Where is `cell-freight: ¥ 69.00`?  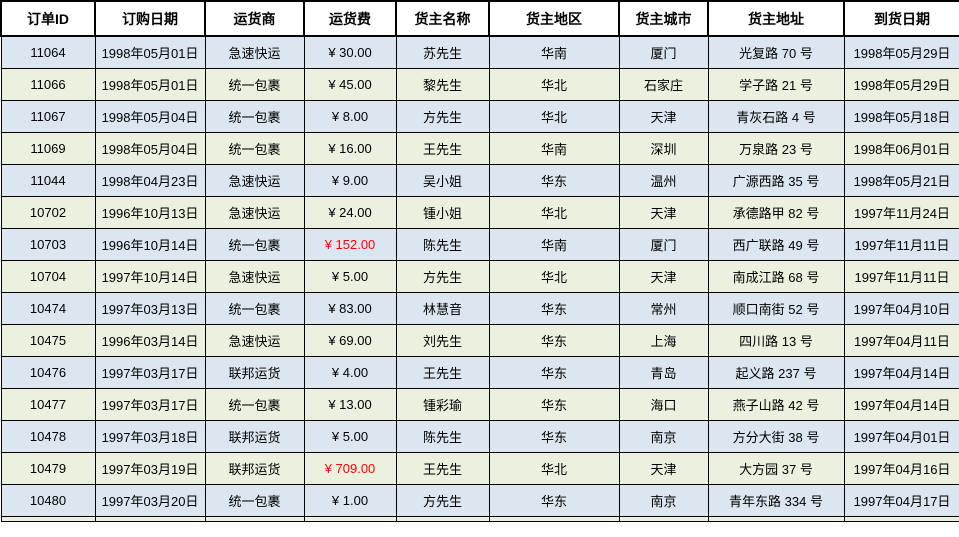
cell-freight: ¥ 69.00 is located at coordinates (350, 340).